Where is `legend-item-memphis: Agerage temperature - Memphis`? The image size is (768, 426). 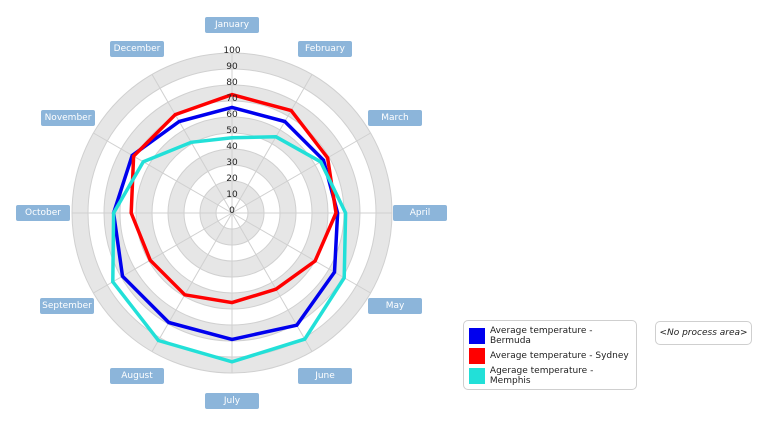 legend-item-memphis: Agerage temperature - Memphis is located at coordinates (552, 375).